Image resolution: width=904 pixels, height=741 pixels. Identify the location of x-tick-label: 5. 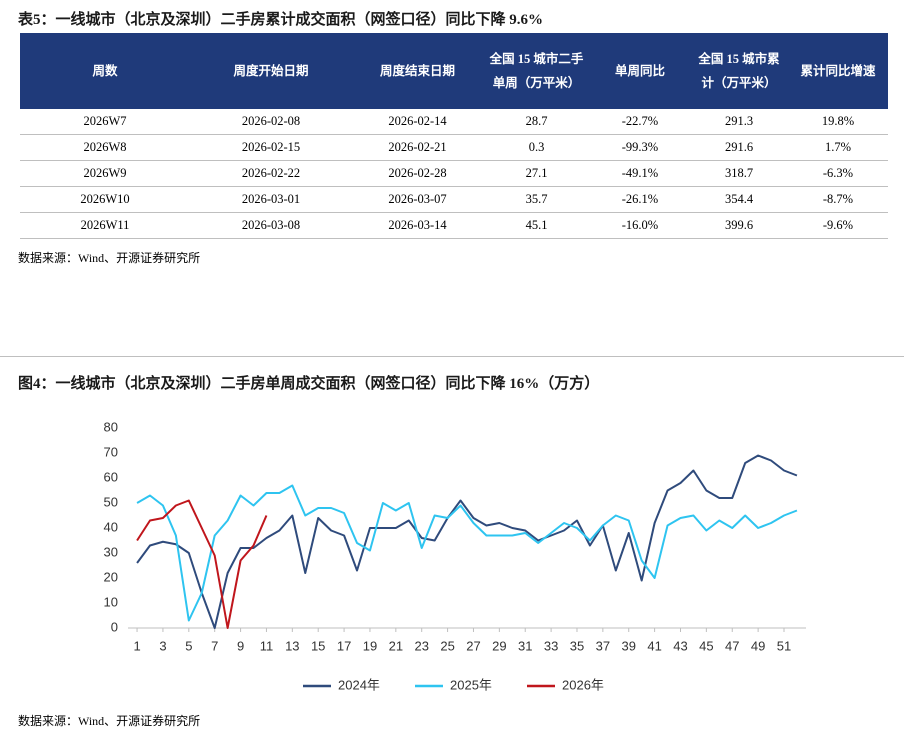
(188, 645).